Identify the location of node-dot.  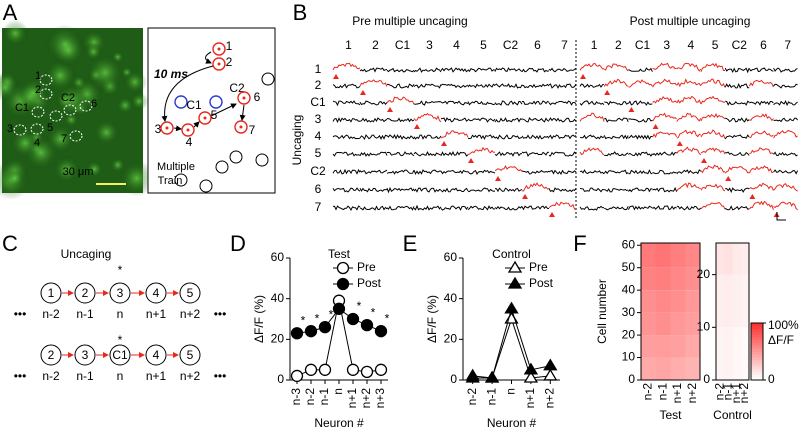
(219, 64).